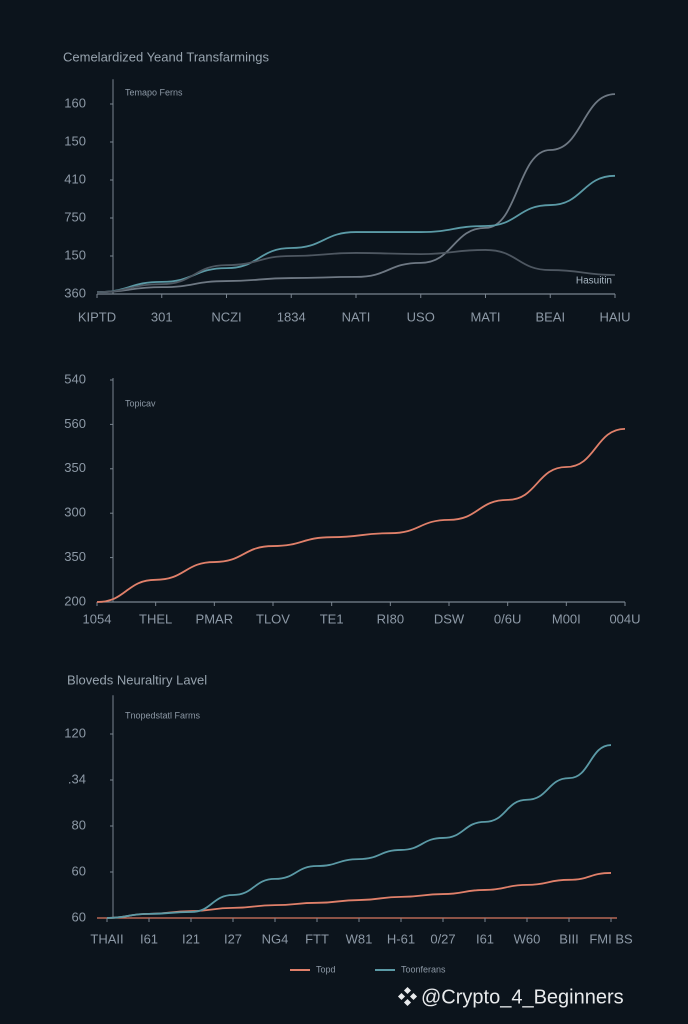 The width and height of the screenshot is (688, 1024). I want to click on x-tick-label: NCZI, so click(226, 316).